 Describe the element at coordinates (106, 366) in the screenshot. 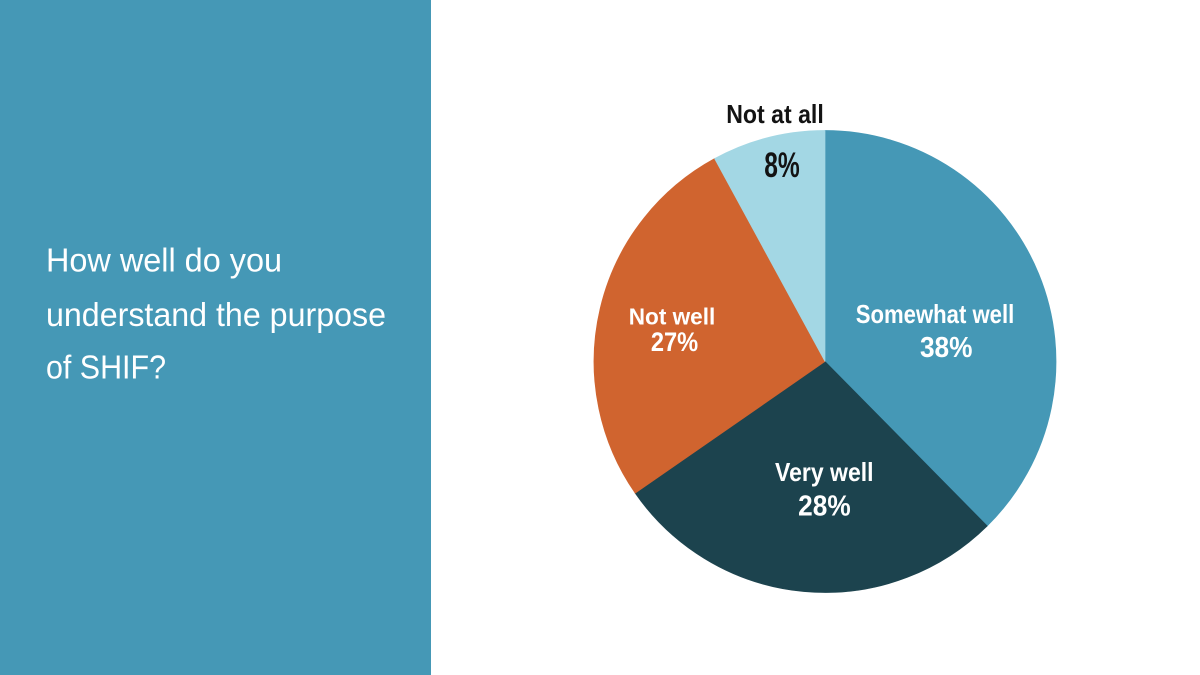

I see `svg-text: of SHIF?` at that location.